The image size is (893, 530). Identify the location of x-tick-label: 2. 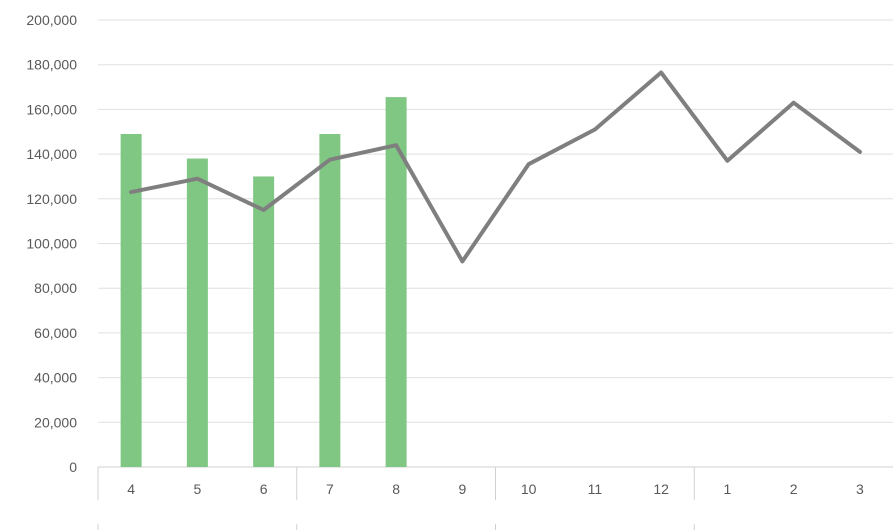
(794, 489).